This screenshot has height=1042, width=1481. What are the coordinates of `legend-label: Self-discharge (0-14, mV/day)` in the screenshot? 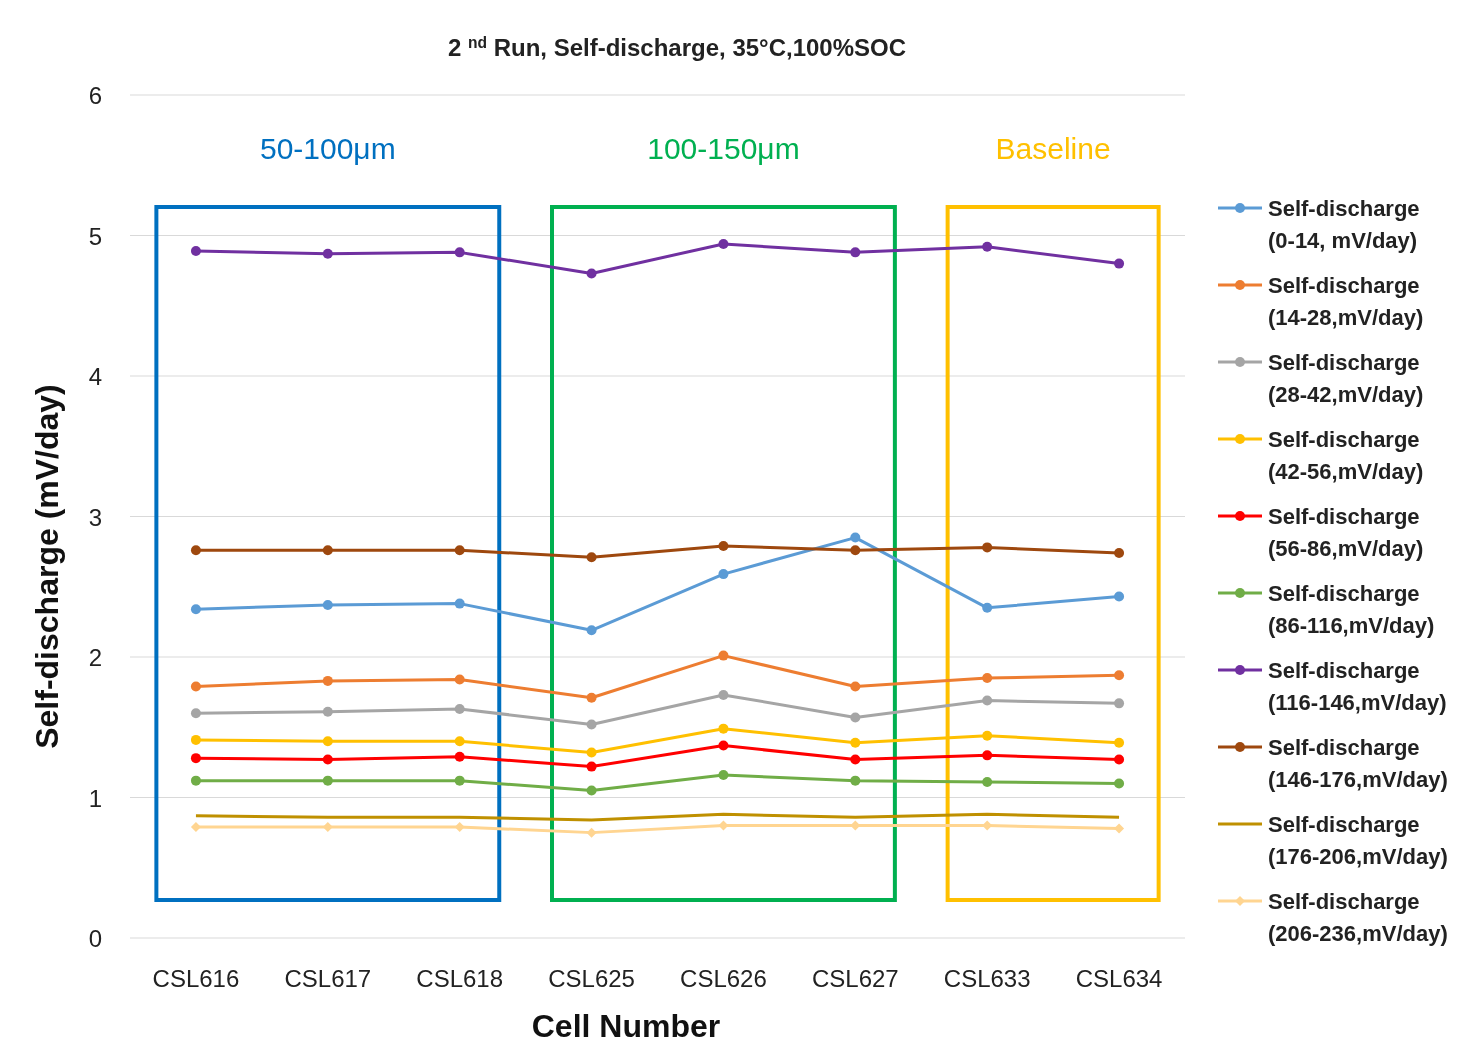 It's located at (1344, 224).